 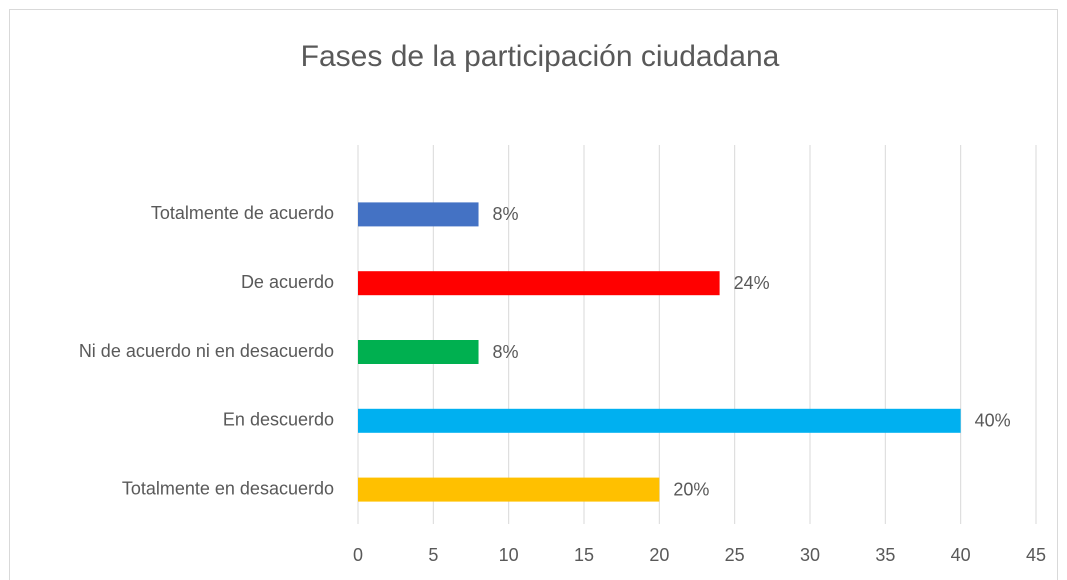 What do you see at coordinates (810, 555) in the screenshot?
I see `x-tick-label: 30` at bounding box center [810, 555].